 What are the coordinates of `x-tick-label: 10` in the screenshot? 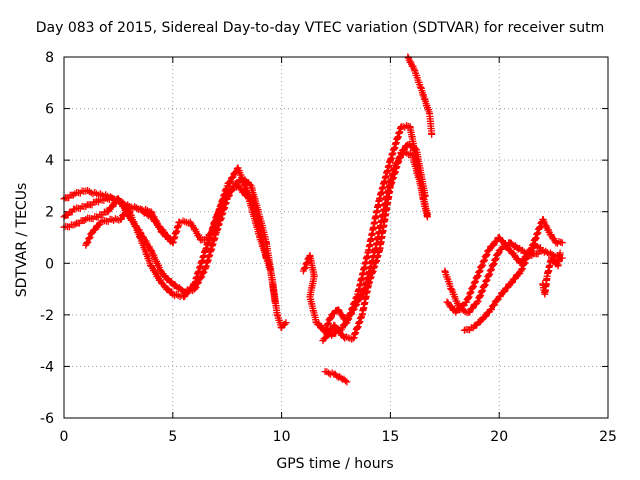 It's located at (282, 437).